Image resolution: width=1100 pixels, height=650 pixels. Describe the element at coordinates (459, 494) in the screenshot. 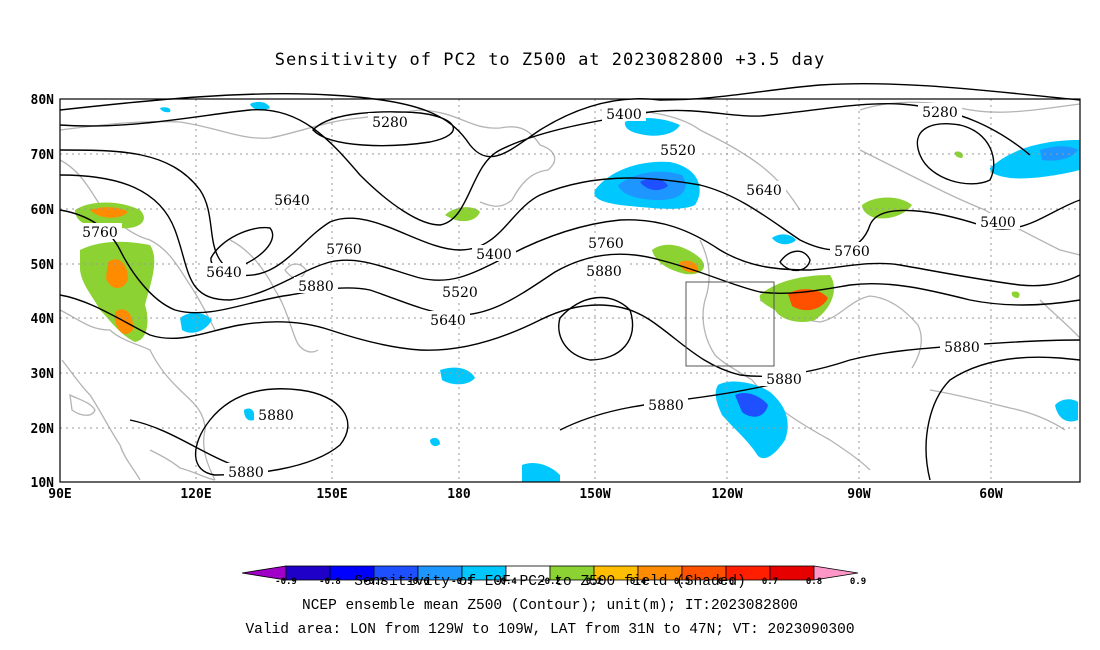

I see `lon-label: 180` at that location.